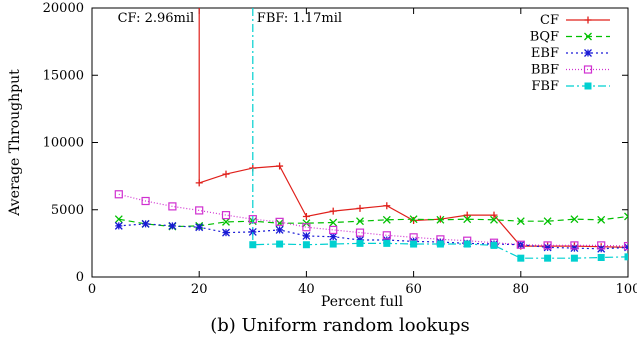  I want to click on series-bbf, so click(371, 220).